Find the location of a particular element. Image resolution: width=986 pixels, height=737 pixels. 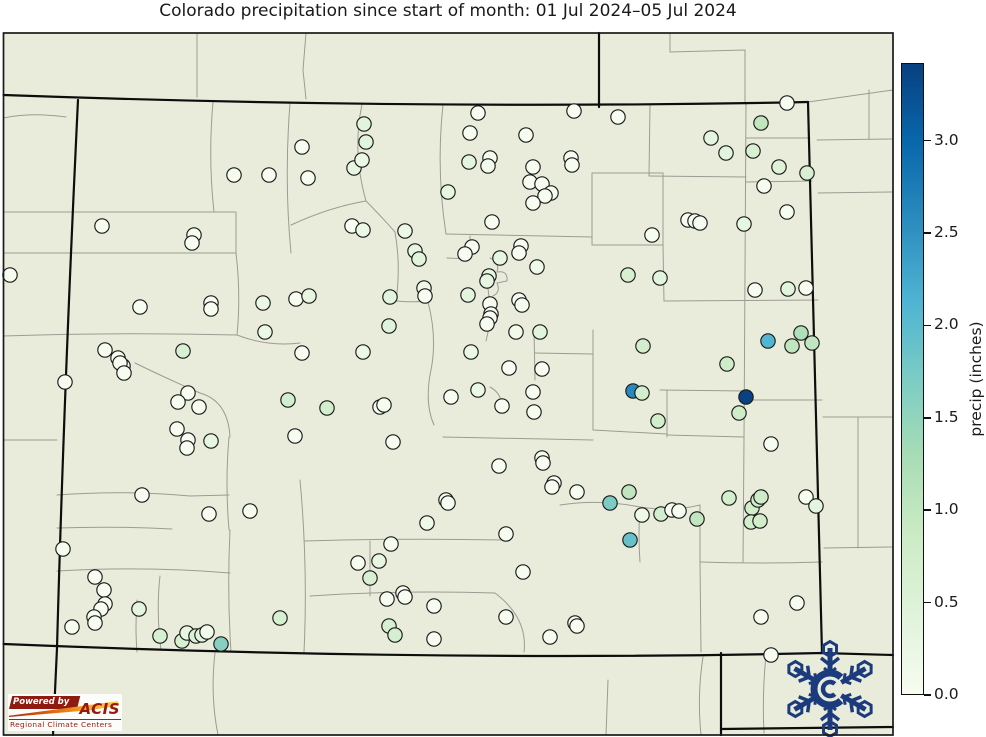

acis-subtitle-label: Regional Climate Centers is located at coordinates (61, 724).